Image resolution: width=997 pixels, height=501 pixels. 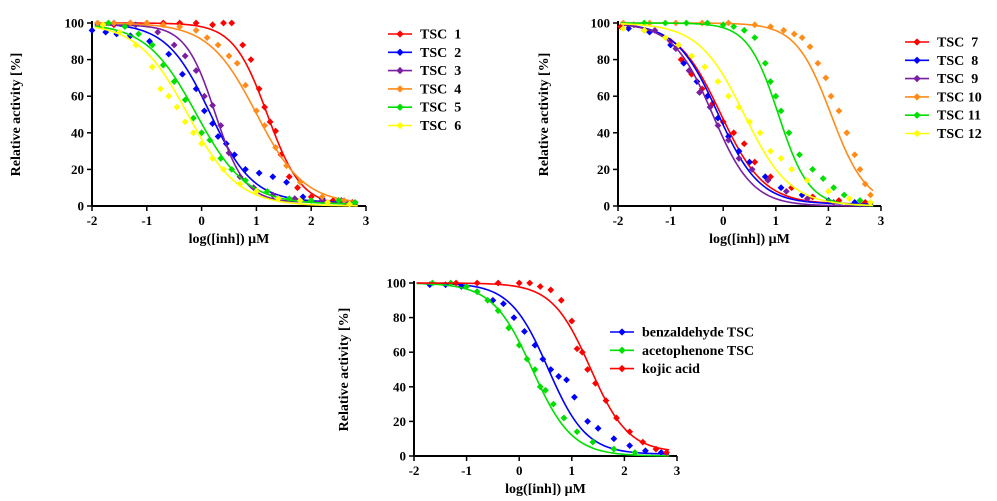 What do you see at coordinates (77, 59) in the screenshot?
I see `y-tick-label: 80` at bounding box center [77, 59].